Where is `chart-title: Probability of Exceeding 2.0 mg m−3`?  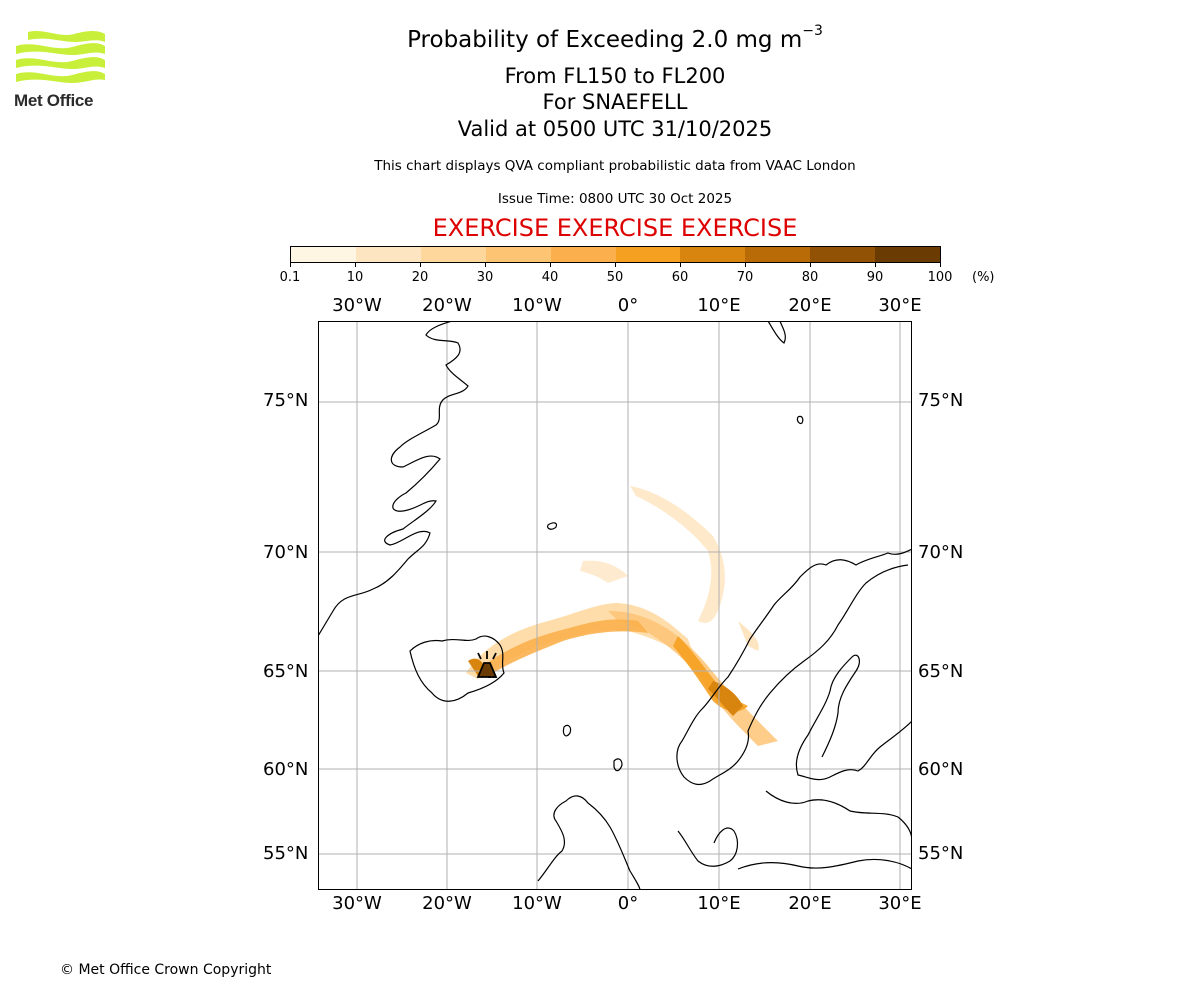
chart-title: Probability of Exceeding 2.0 mg m−3 is located at coordinates (615, 38).